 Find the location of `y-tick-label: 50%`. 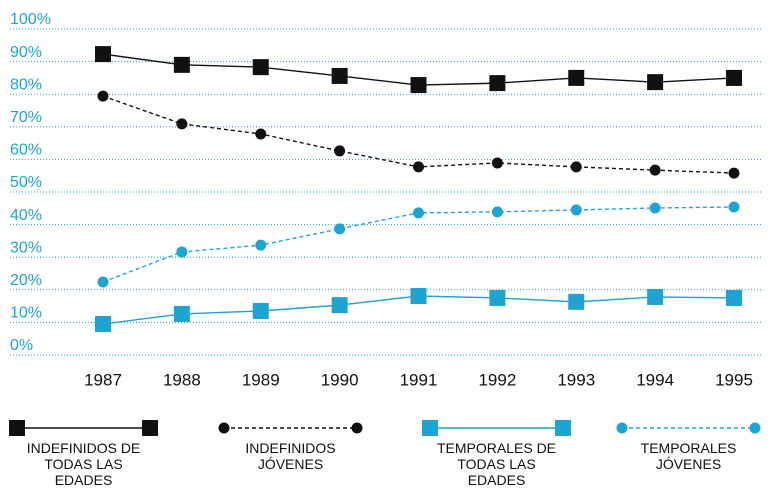

y-tick-label: 50% is located at coordinates (26, 182).